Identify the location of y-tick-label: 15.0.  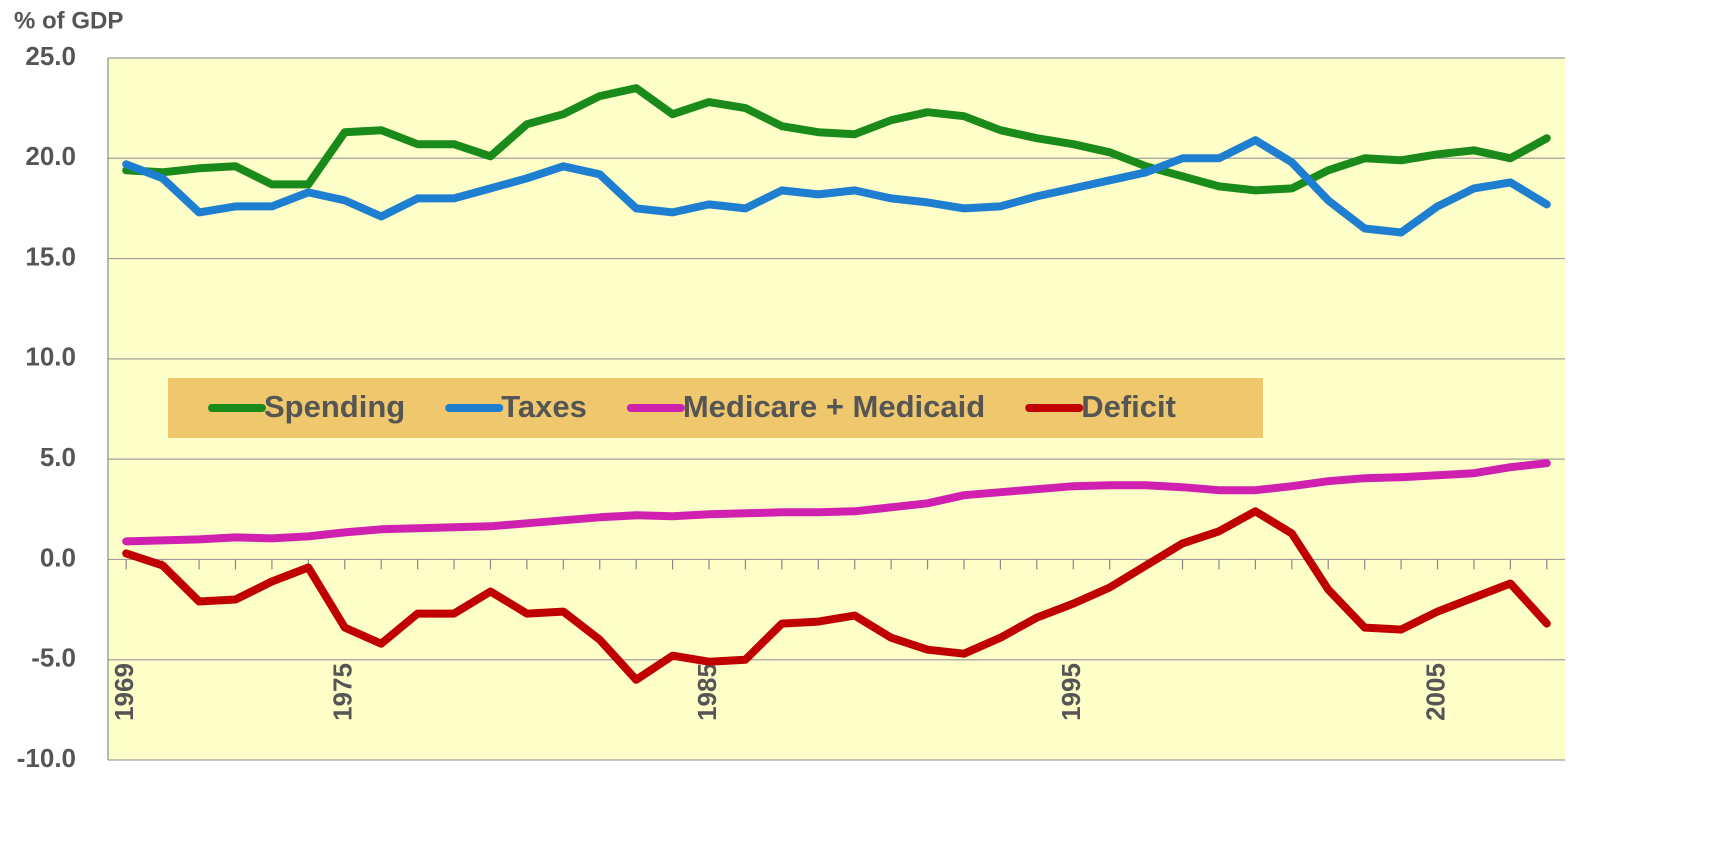
(50, 256).